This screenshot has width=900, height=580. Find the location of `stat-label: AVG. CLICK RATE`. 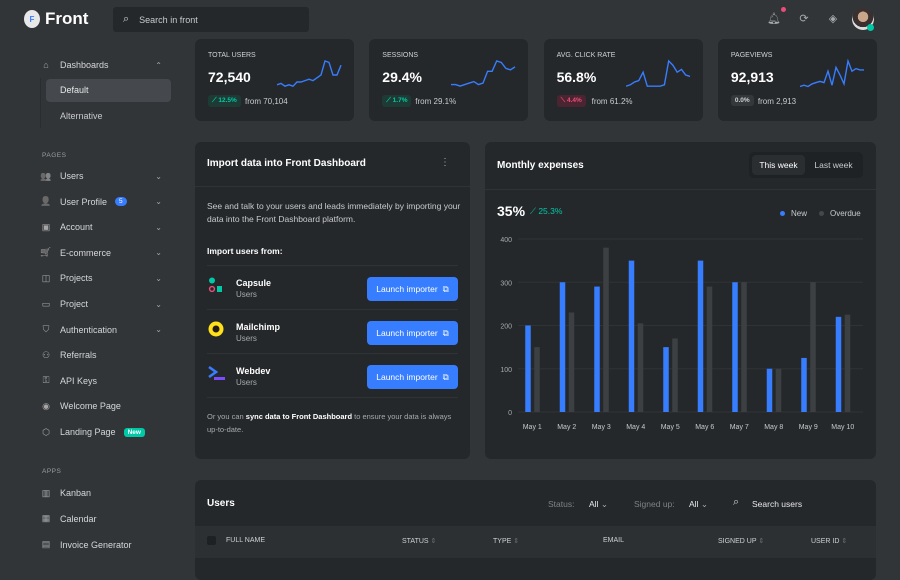

stat-label: AVG. CLICK RATE is located at coordinates (586, 55).